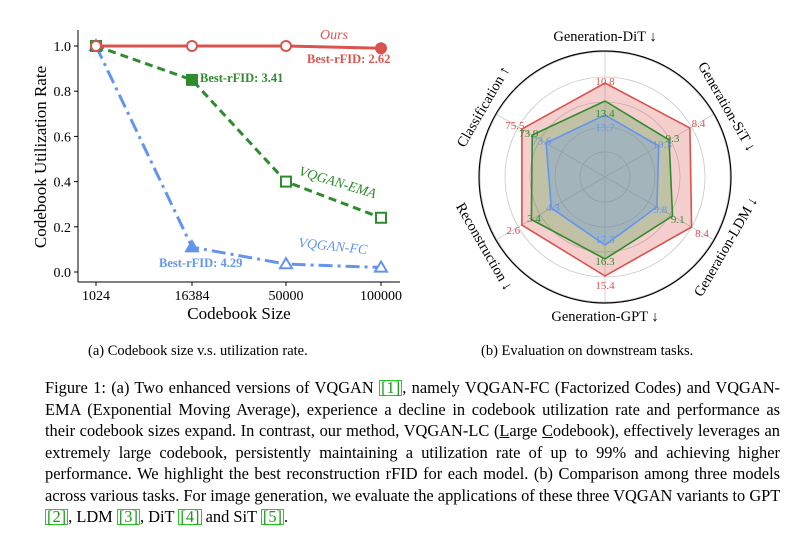 The height and width of the screenshot is (537, 797). What do you see at coordinates (604, 317) in the screenshot?
I see `radar-axis-label: Generation-GPT ↓` at bounding box center [604, 317].